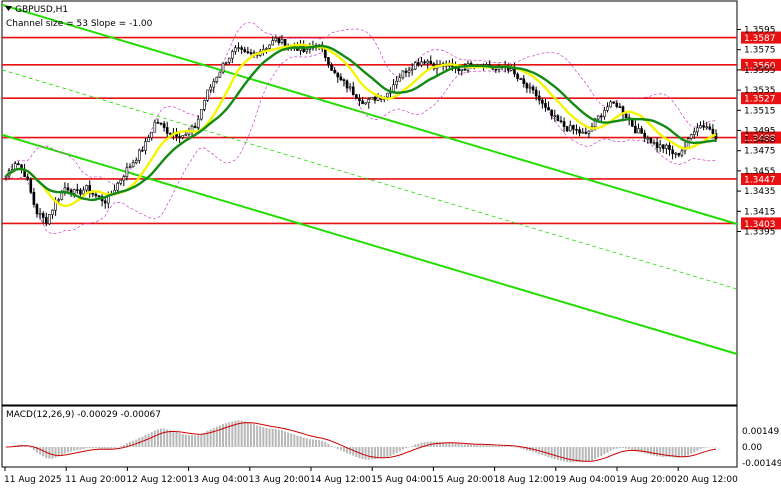  What do you see at coordinates (760, 91) in the screenshot?
I see `price-tick-label: 1.3535` at bounding box center [760, 91].